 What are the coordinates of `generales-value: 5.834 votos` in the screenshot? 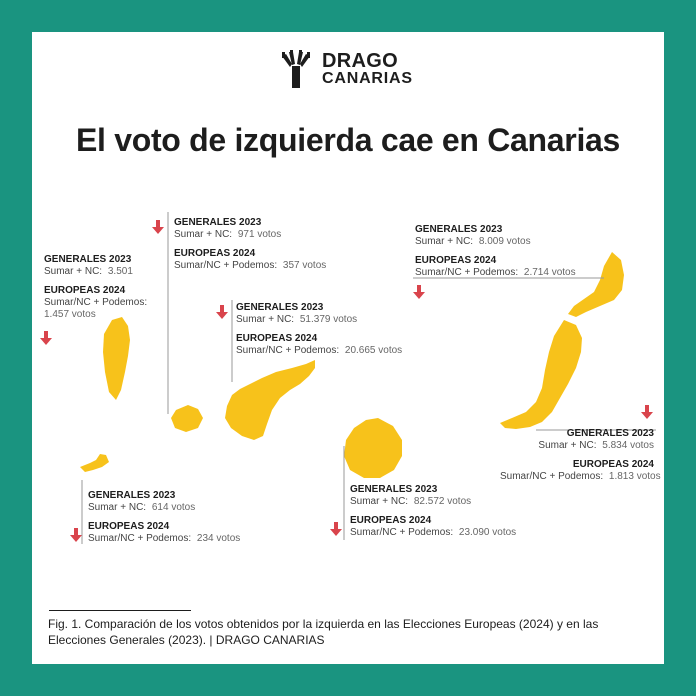 It's located at (628, 445).